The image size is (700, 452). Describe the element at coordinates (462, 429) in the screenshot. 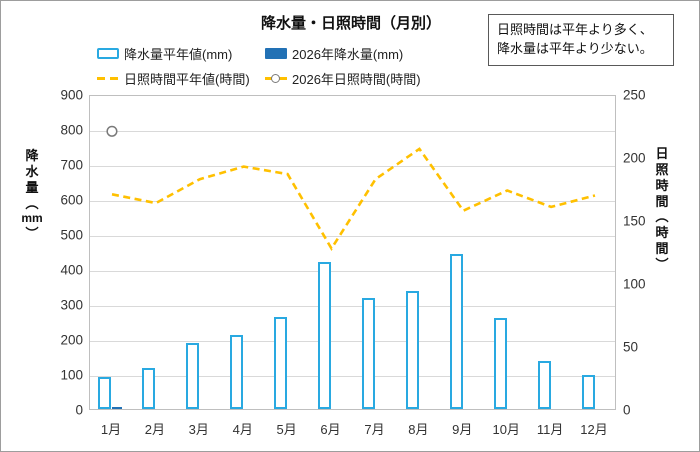

I see `x-axis-label: 9月` at that location.